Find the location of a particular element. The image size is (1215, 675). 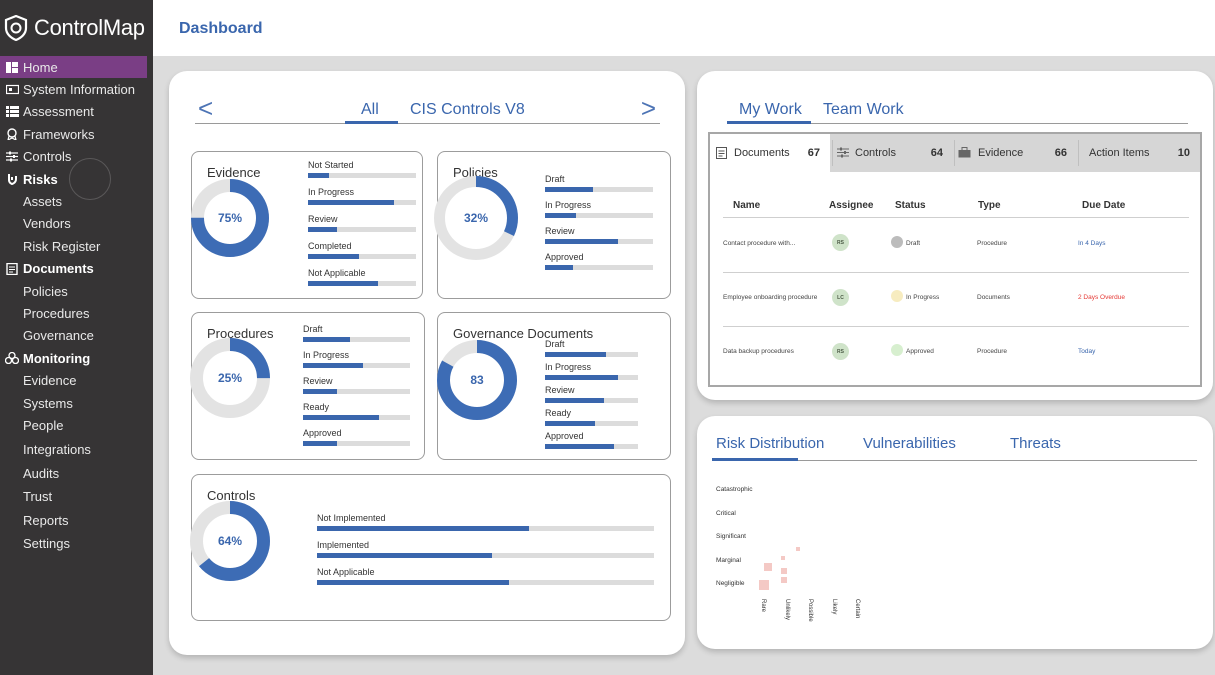

tab-risk-distribution: Risk Distribution is located at coordinates (770, 443).